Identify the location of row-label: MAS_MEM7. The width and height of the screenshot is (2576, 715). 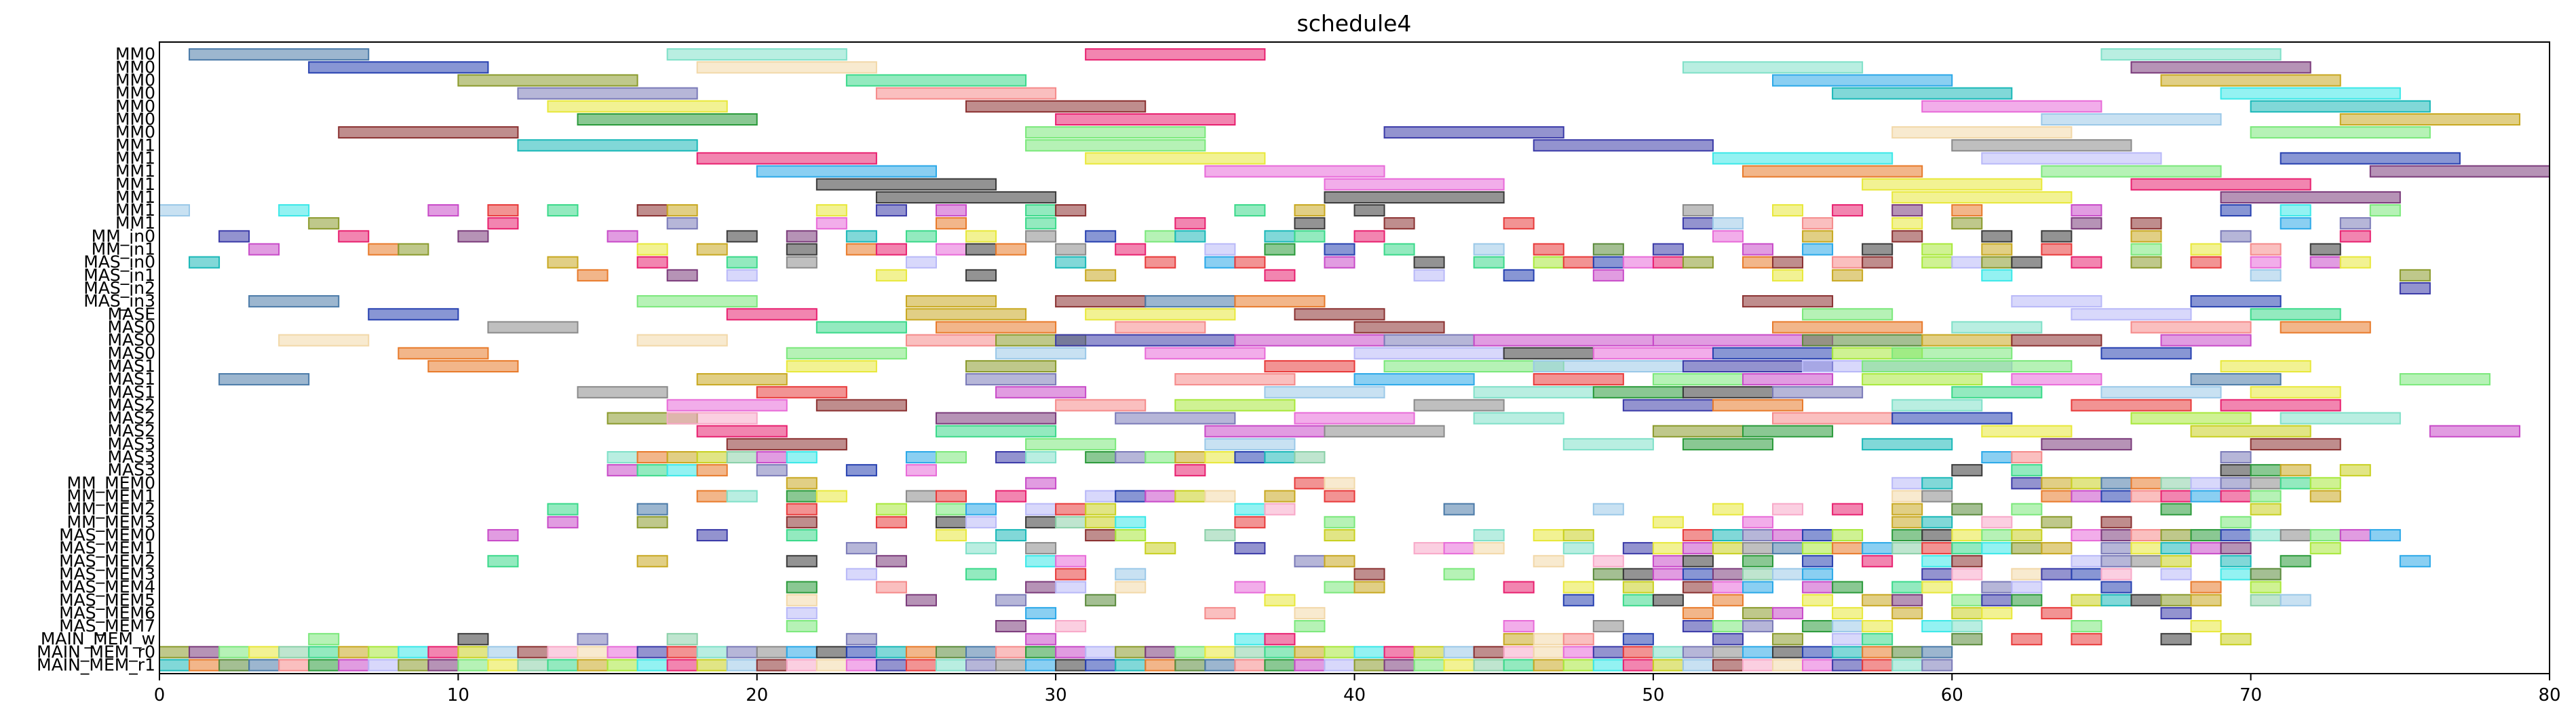
(107, 626).